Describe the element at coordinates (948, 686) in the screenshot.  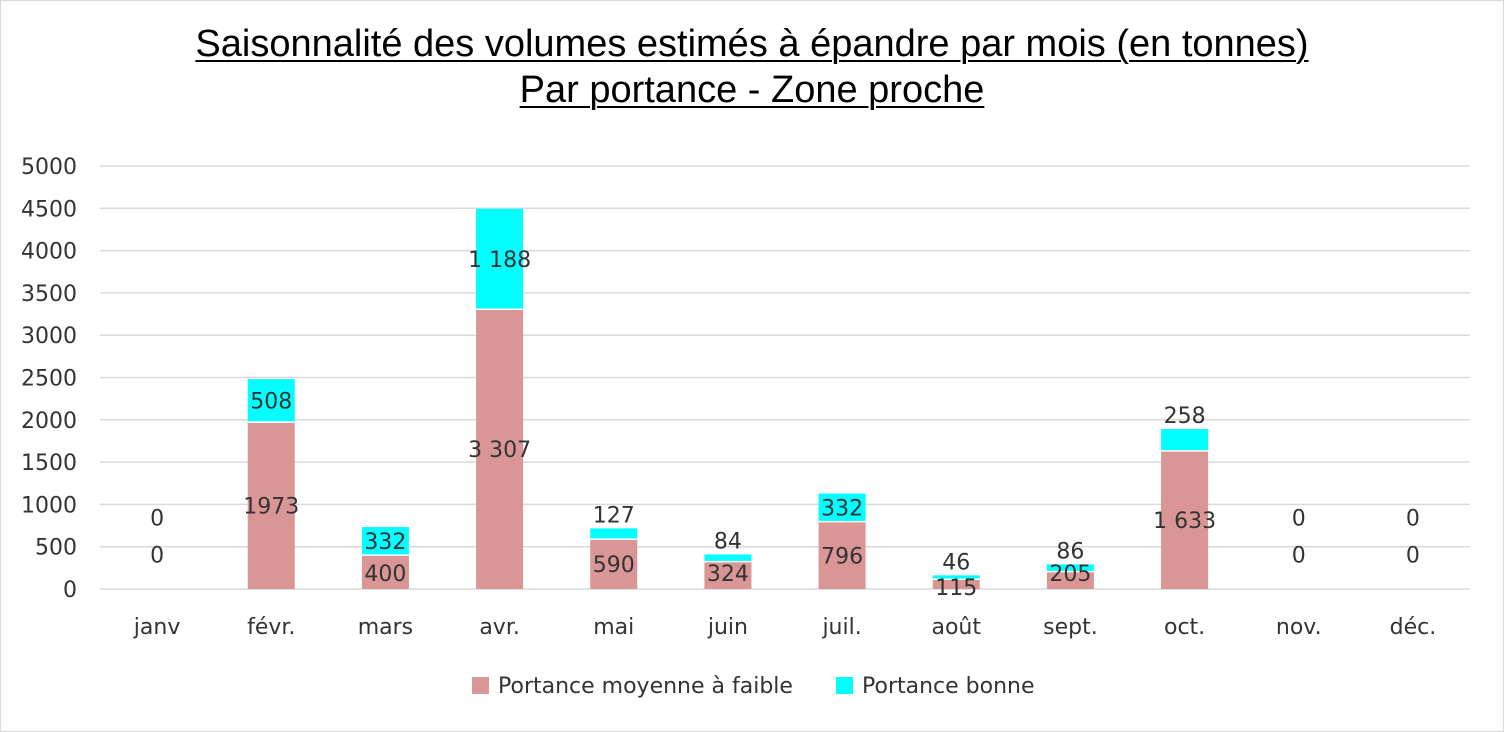
I see `legend-label: Portance bonne` at that location.